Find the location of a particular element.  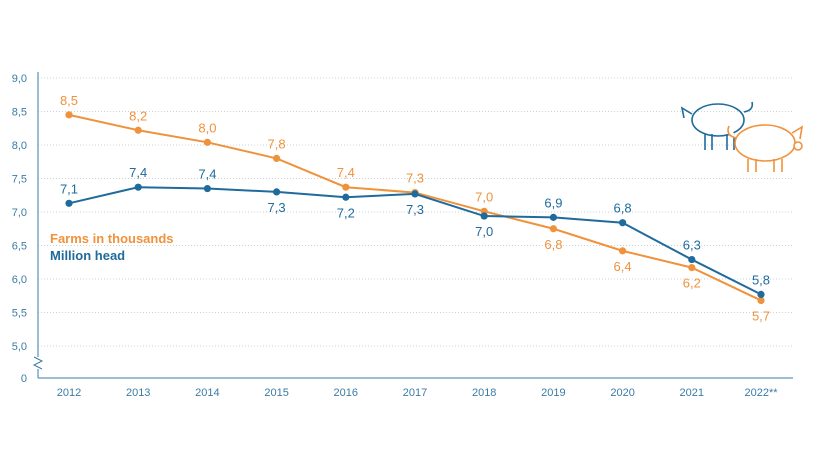

pig-icon-orange is located at coordinates (765, 148).